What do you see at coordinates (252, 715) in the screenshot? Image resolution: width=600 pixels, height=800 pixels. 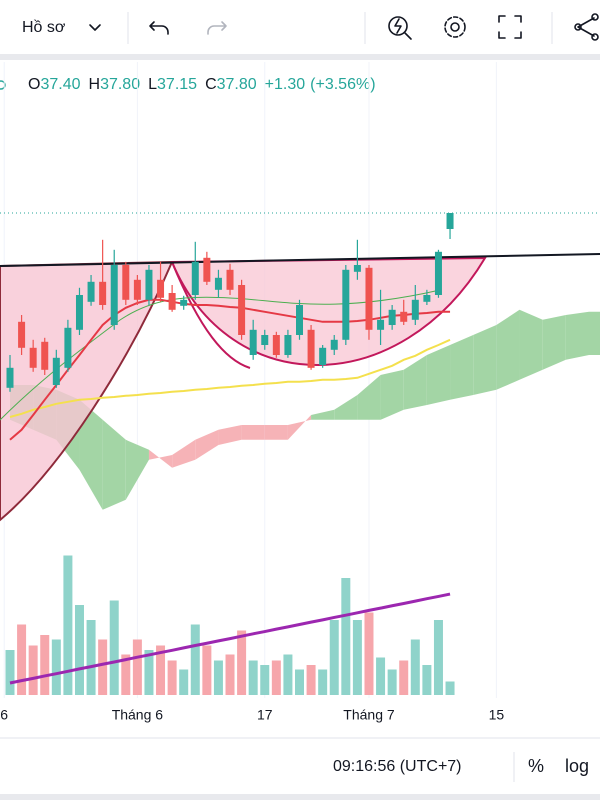 I see `x-axis: 6 Tháng 6 17 Tháng 7 15` at bounding box center [252, 715].